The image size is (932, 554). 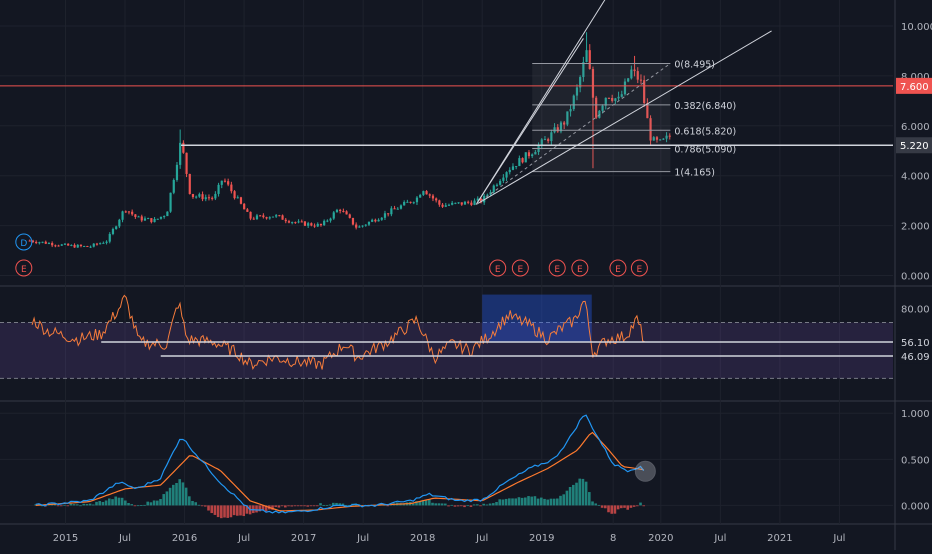 What do you see at coordinates (541, 538) in the screenshot?
I see `time-axis-label: 2019` at bounding box center [541, 538].